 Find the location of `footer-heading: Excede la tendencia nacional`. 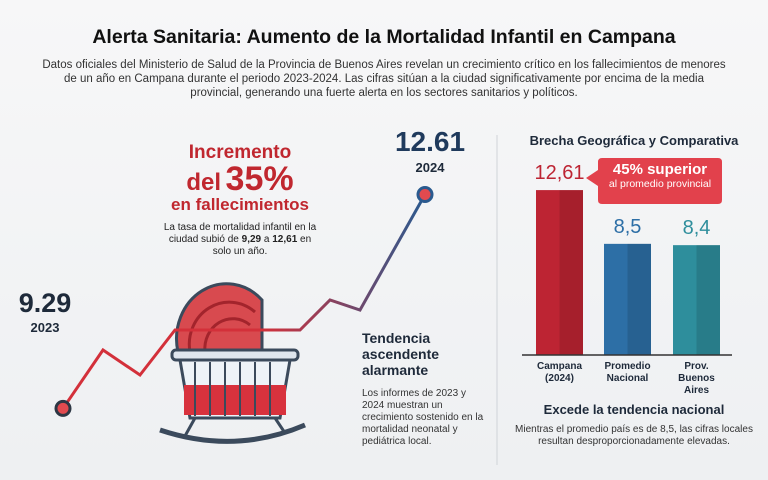

footer-heading: Excede la tendencia nacional is located at coordinates (634, 409).